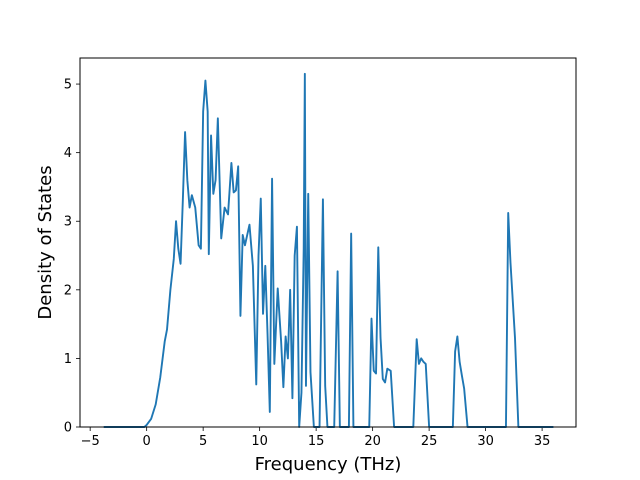 The width and height of the screenshot is (640, 480). What do you see at coordinates (68, 290) in the screenshot?
I see `y-tick-label: 2` at bounding box center [68, 290].